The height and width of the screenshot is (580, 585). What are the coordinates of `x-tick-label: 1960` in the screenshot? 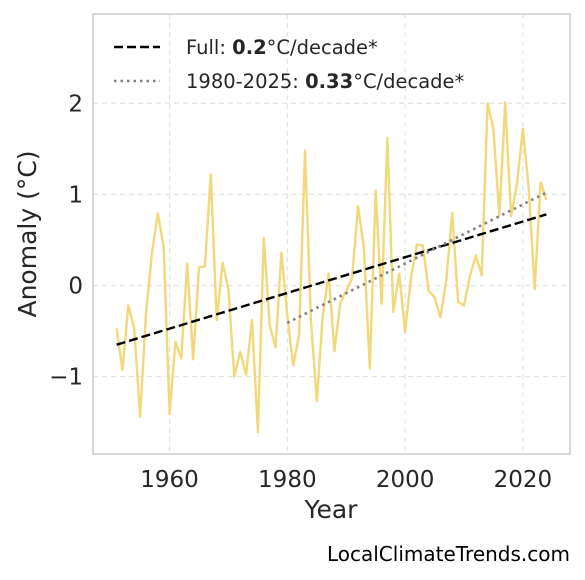 It's located at (169, 480).